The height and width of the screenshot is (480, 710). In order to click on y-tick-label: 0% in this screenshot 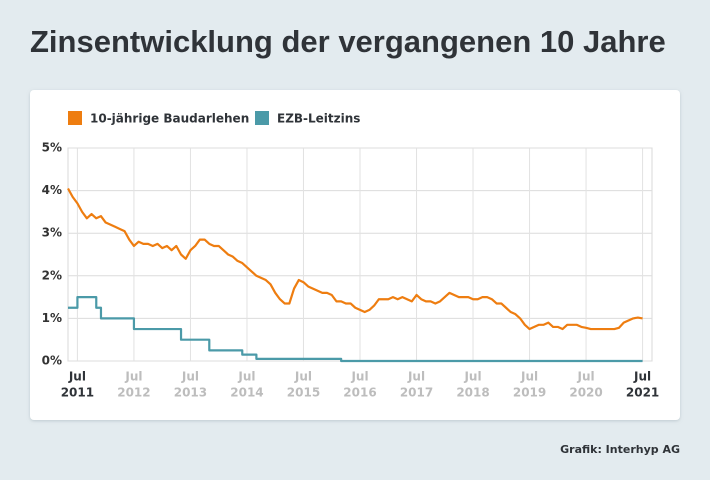, I will do `click(52, 361)`.